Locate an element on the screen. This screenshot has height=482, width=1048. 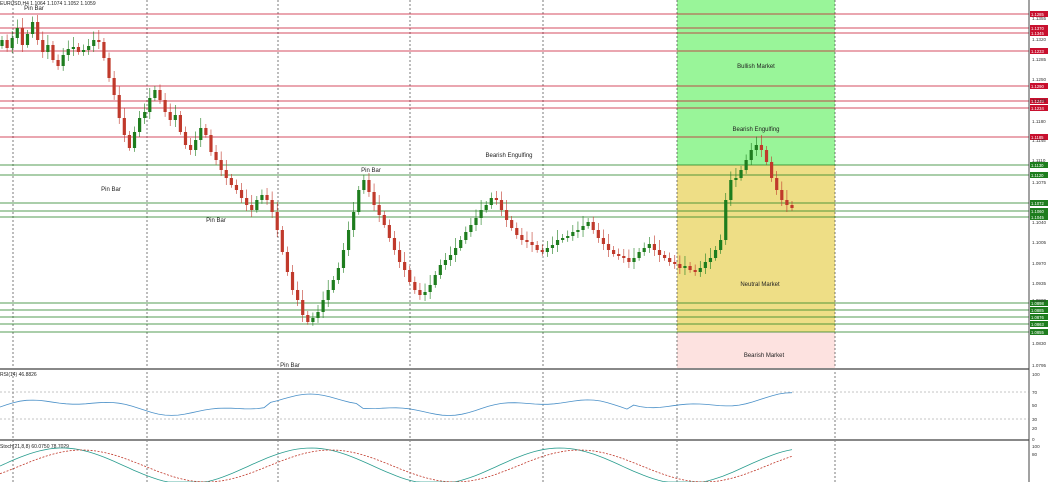
resistance-level-4-tag is located at coordinates (1039, 86).